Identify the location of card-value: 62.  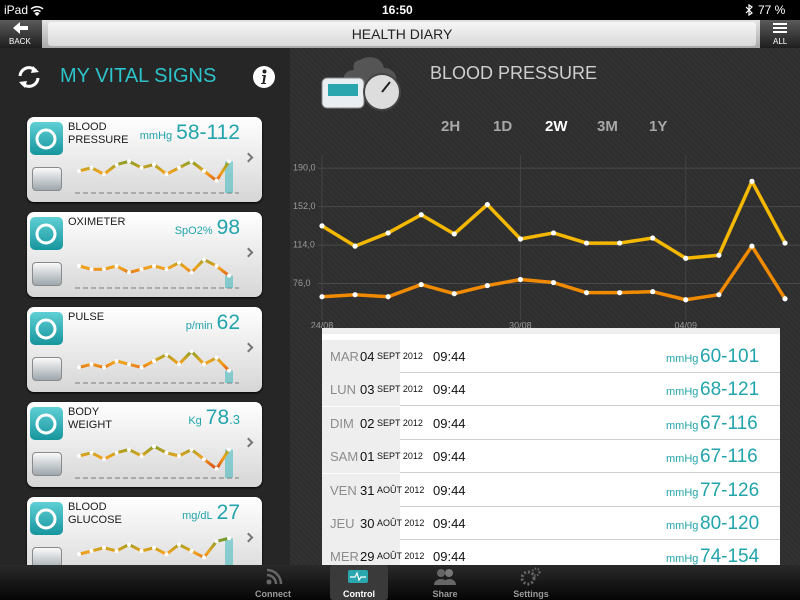
(228, 322).